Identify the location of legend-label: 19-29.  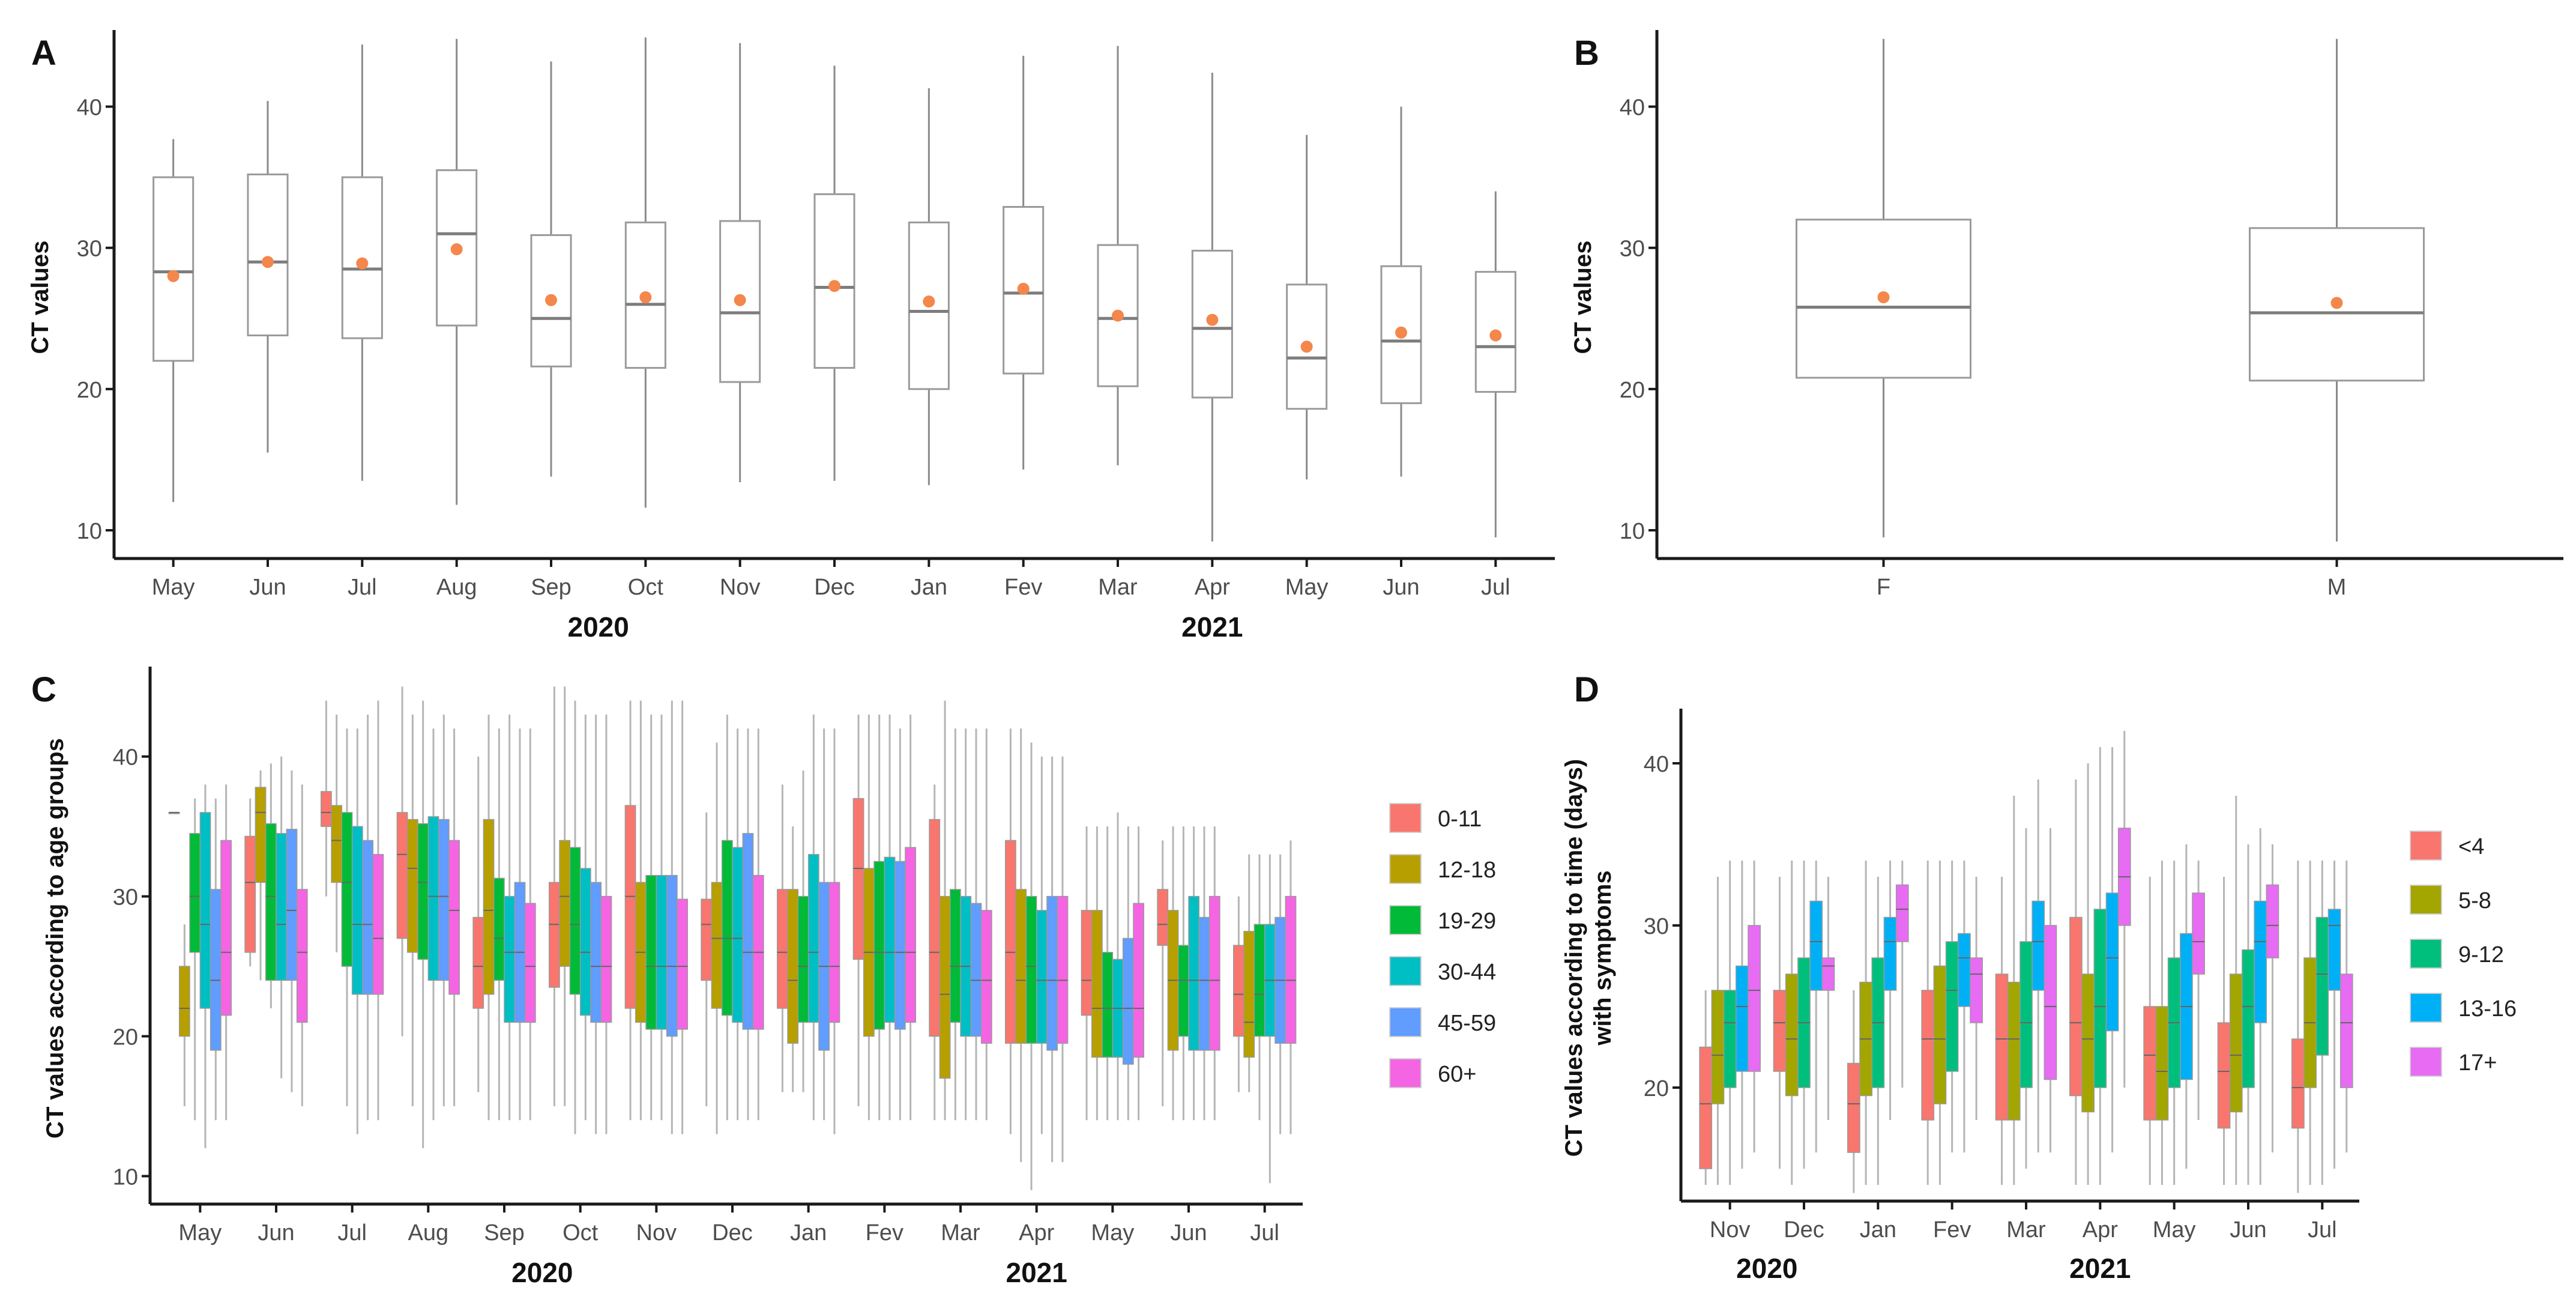
(1467, 921).